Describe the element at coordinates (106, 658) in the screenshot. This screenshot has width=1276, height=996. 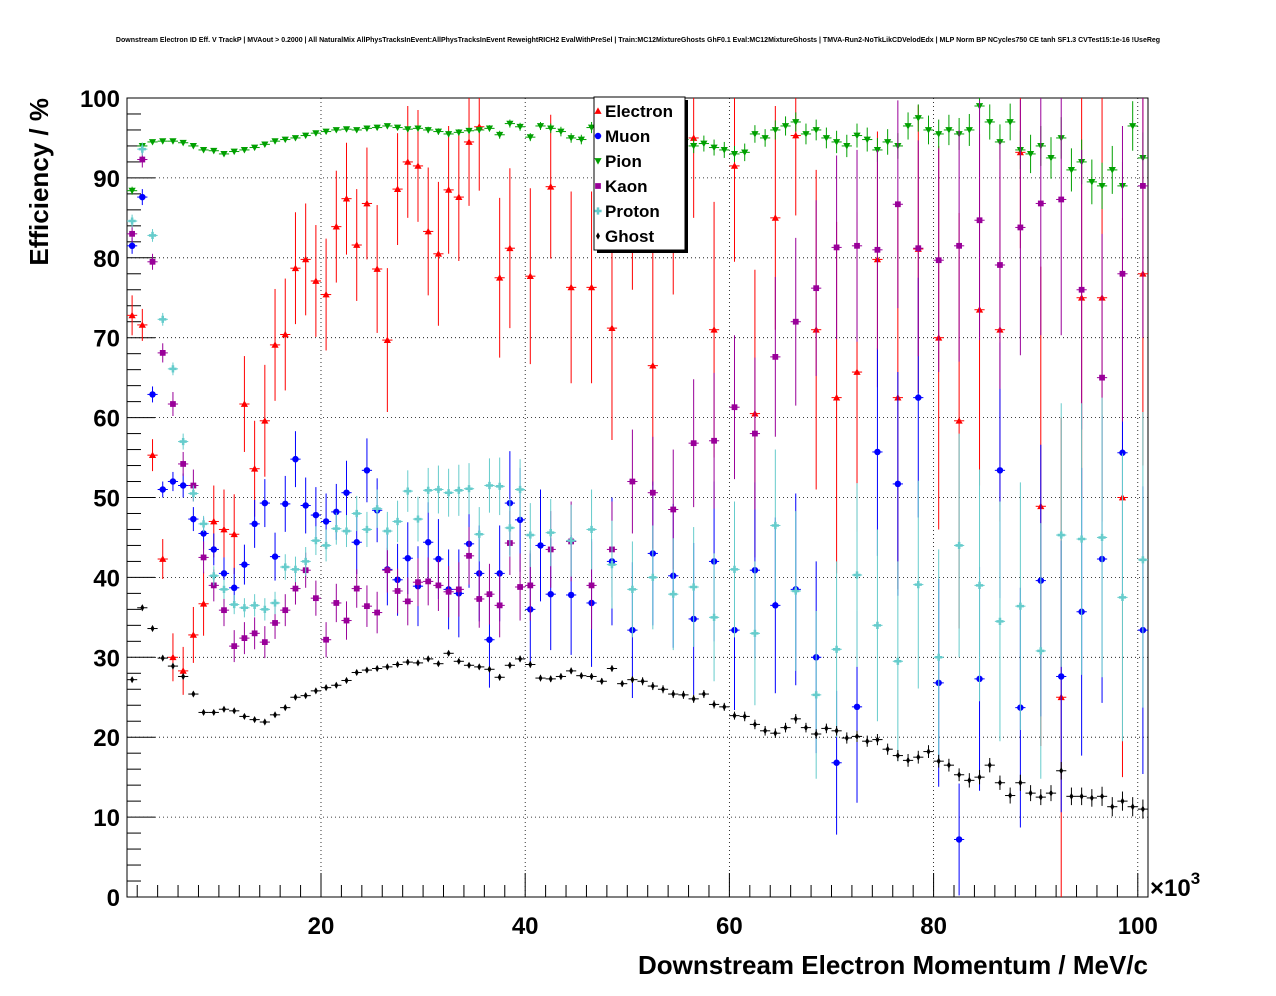
I see `y-tick-label: 30` at that location.